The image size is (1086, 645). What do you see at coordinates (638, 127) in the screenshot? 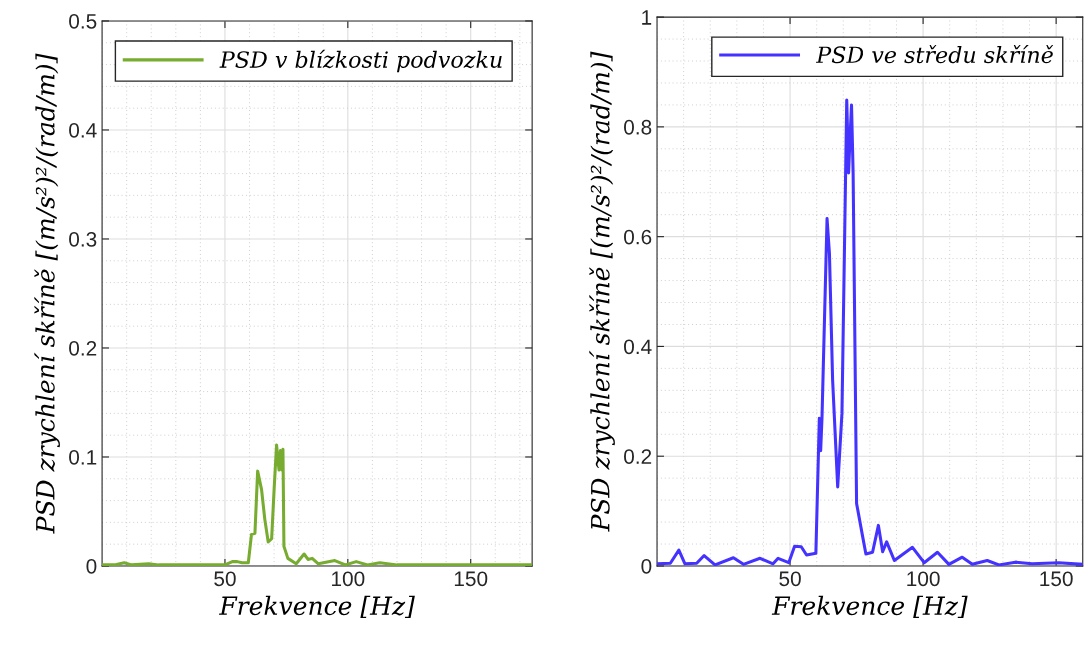
I see `y-tick-label: 0.8` at bounding box center [638, 127].